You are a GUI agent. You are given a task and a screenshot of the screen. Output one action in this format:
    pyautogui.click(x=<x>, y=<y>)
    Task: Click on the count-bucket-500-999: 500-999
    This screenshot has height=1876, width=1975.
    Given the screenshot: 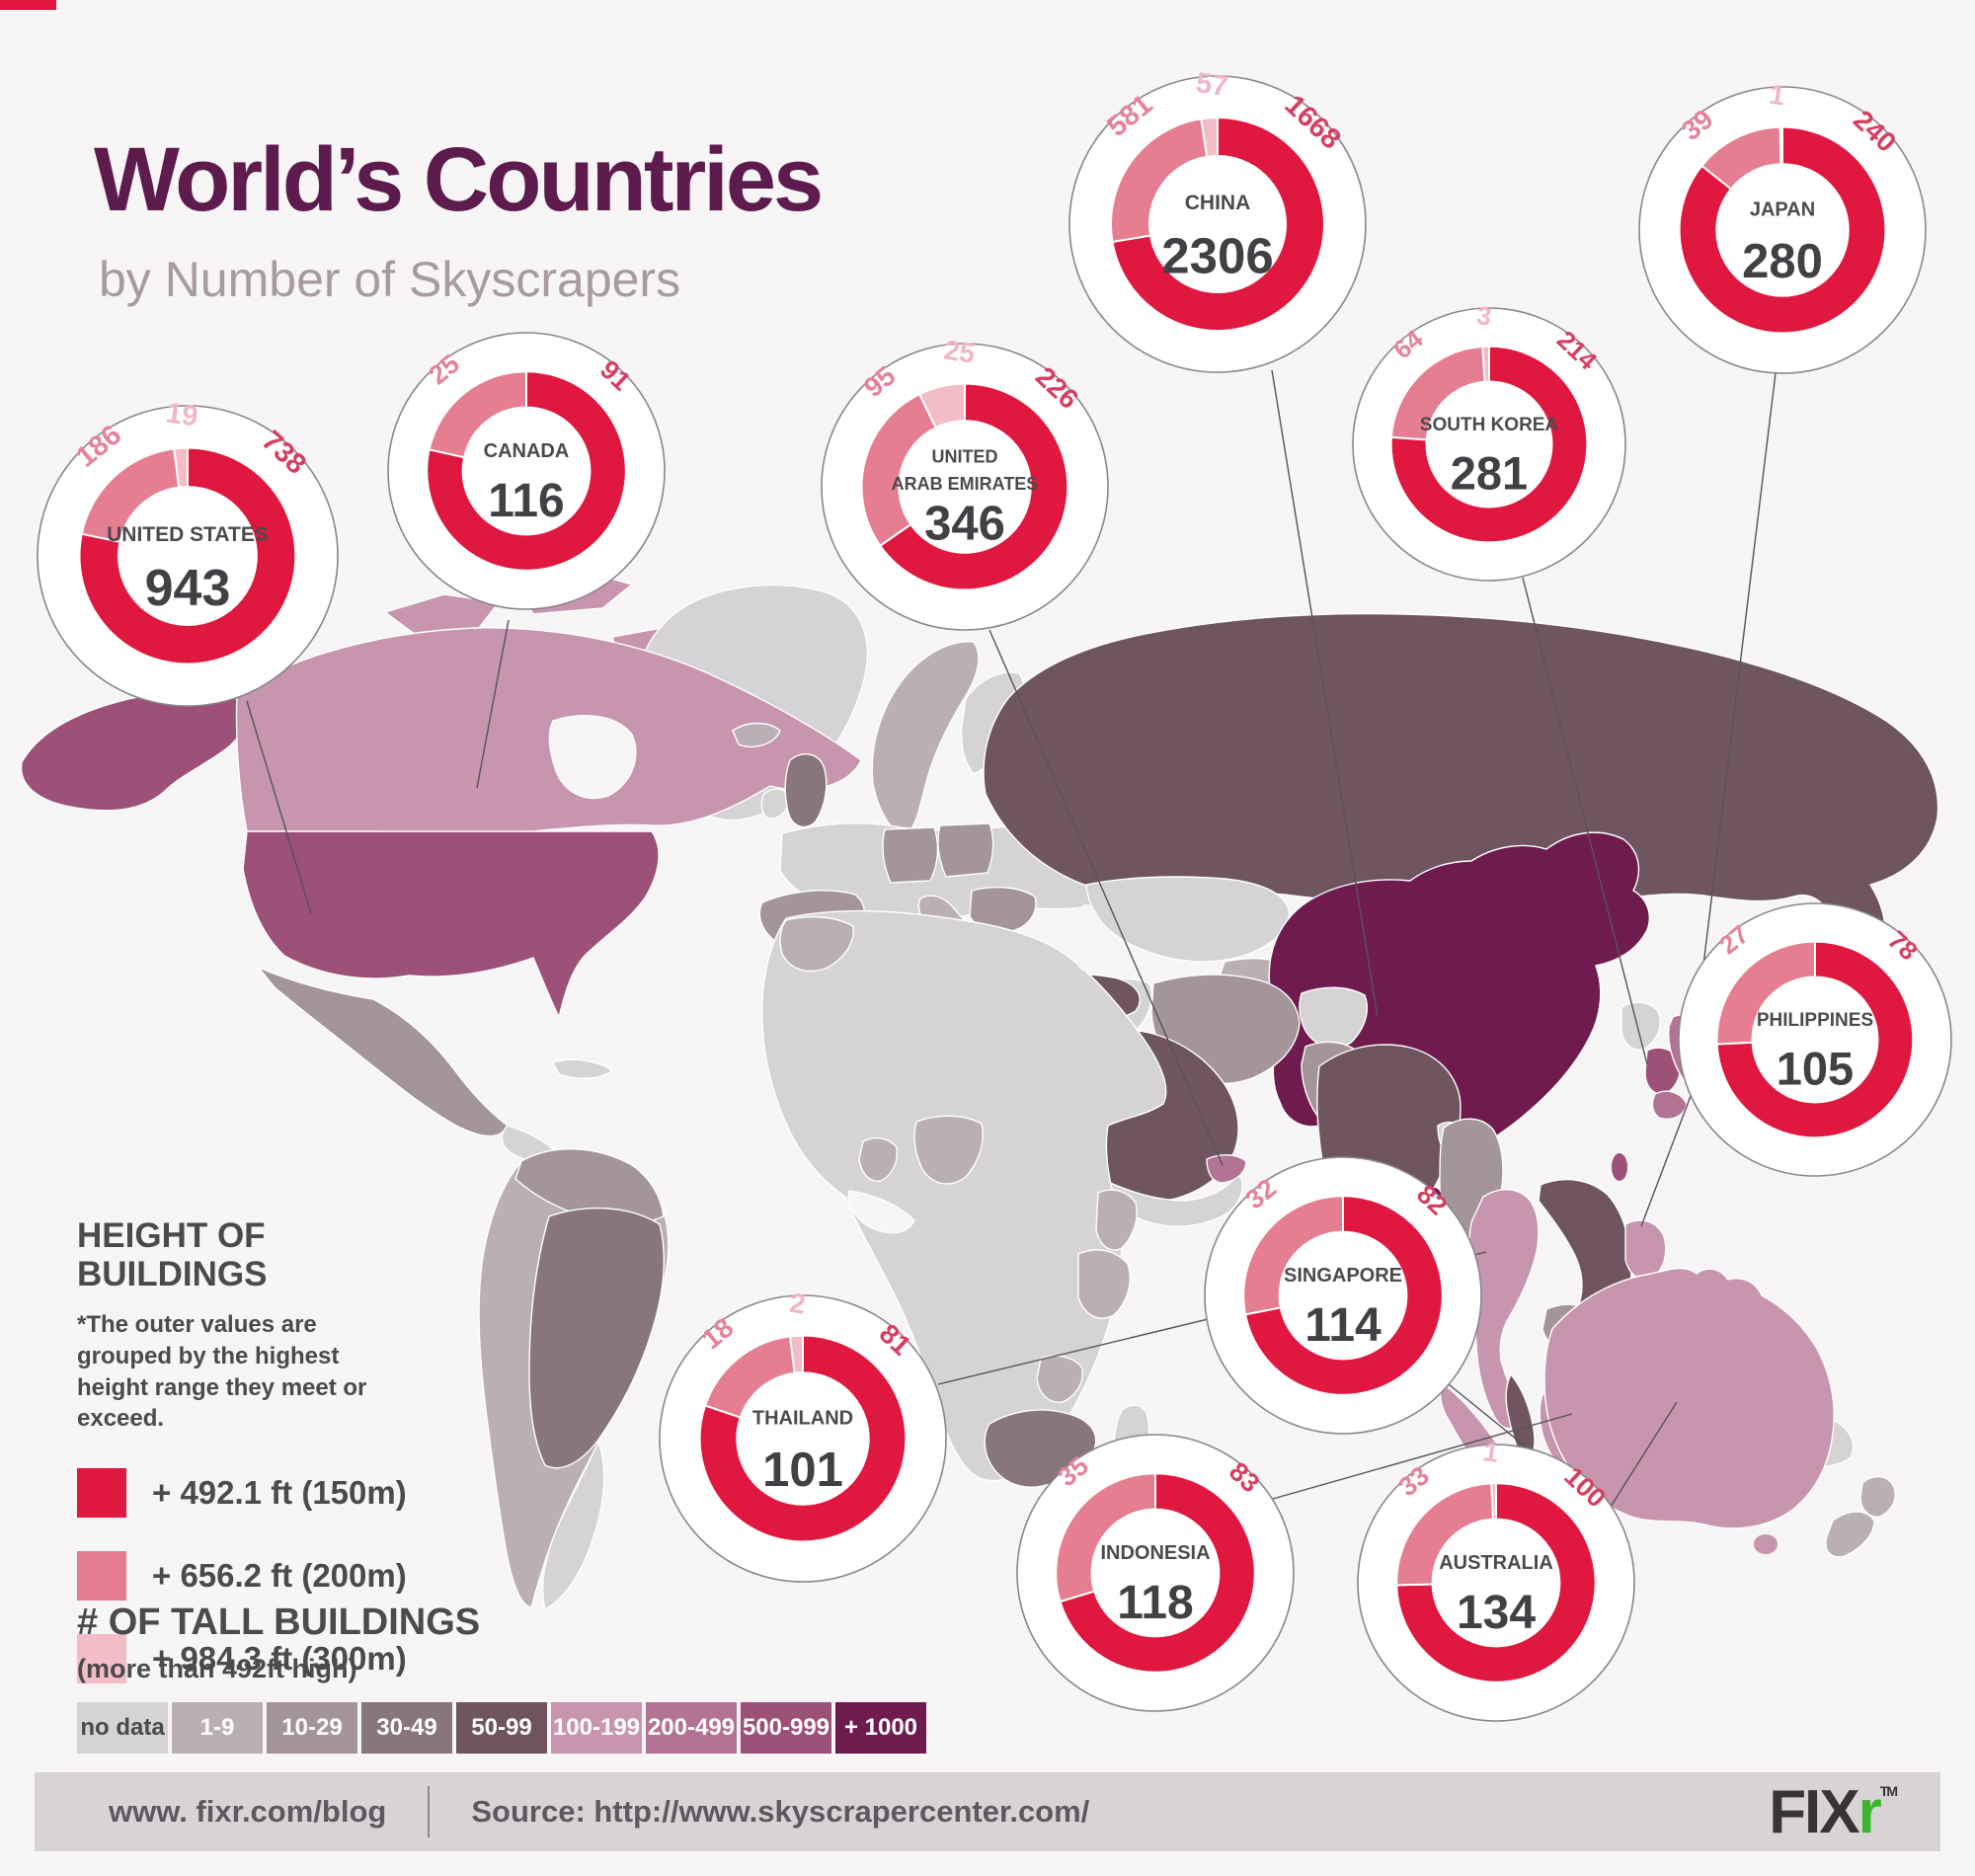 What is the action you would take?
    pyautogui.click(x=786, y=1728)
    